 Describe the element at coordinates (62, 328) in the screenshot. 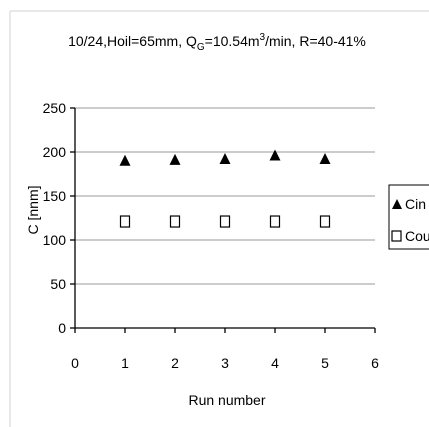

I see `y-tick-label-0: 0` at that location.